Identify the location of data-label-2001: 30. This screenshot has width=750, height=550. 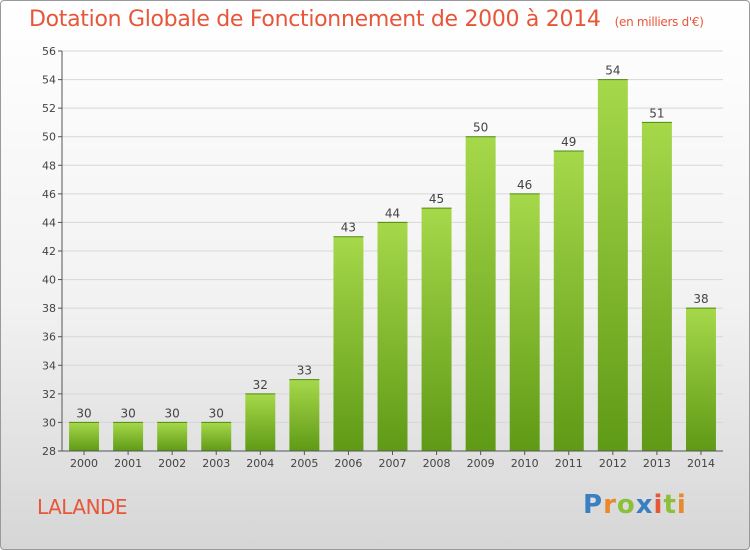
(127, 413).